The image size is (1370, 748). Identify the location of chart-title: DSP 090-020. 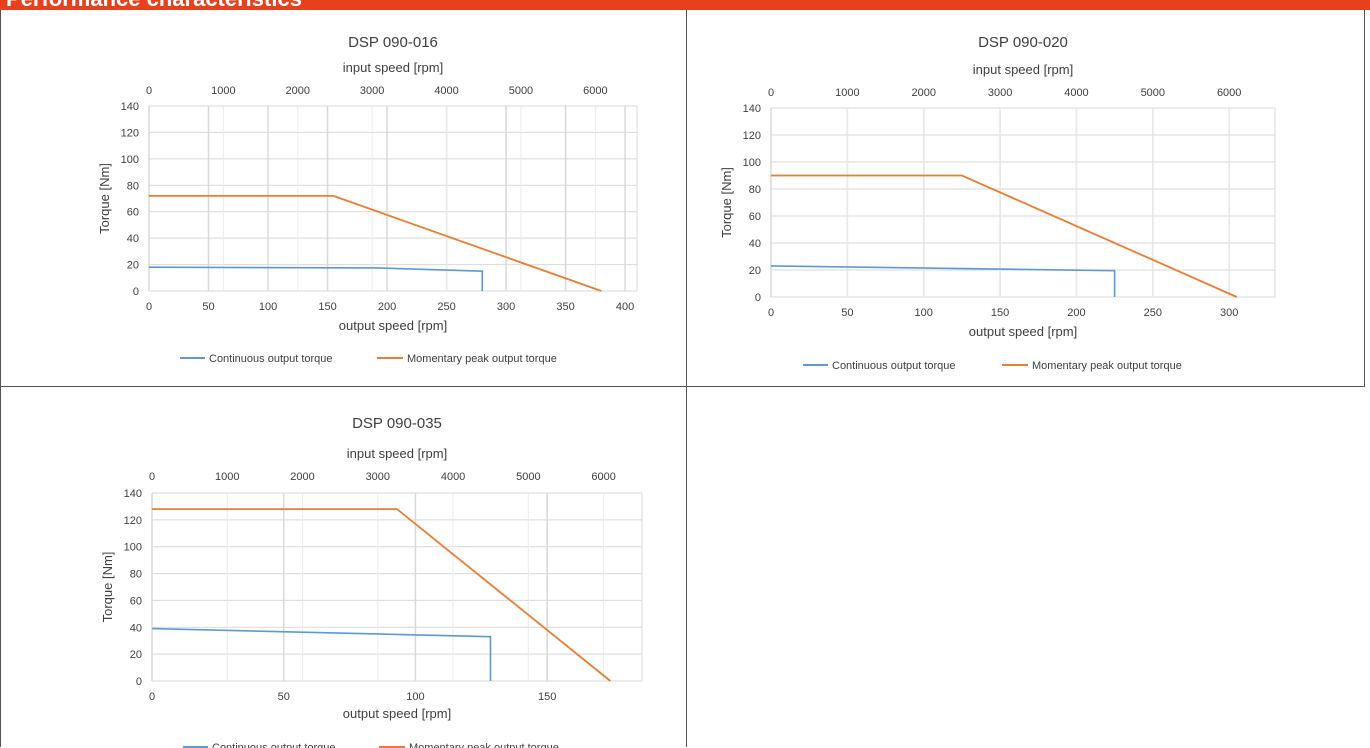
(1023, 42).